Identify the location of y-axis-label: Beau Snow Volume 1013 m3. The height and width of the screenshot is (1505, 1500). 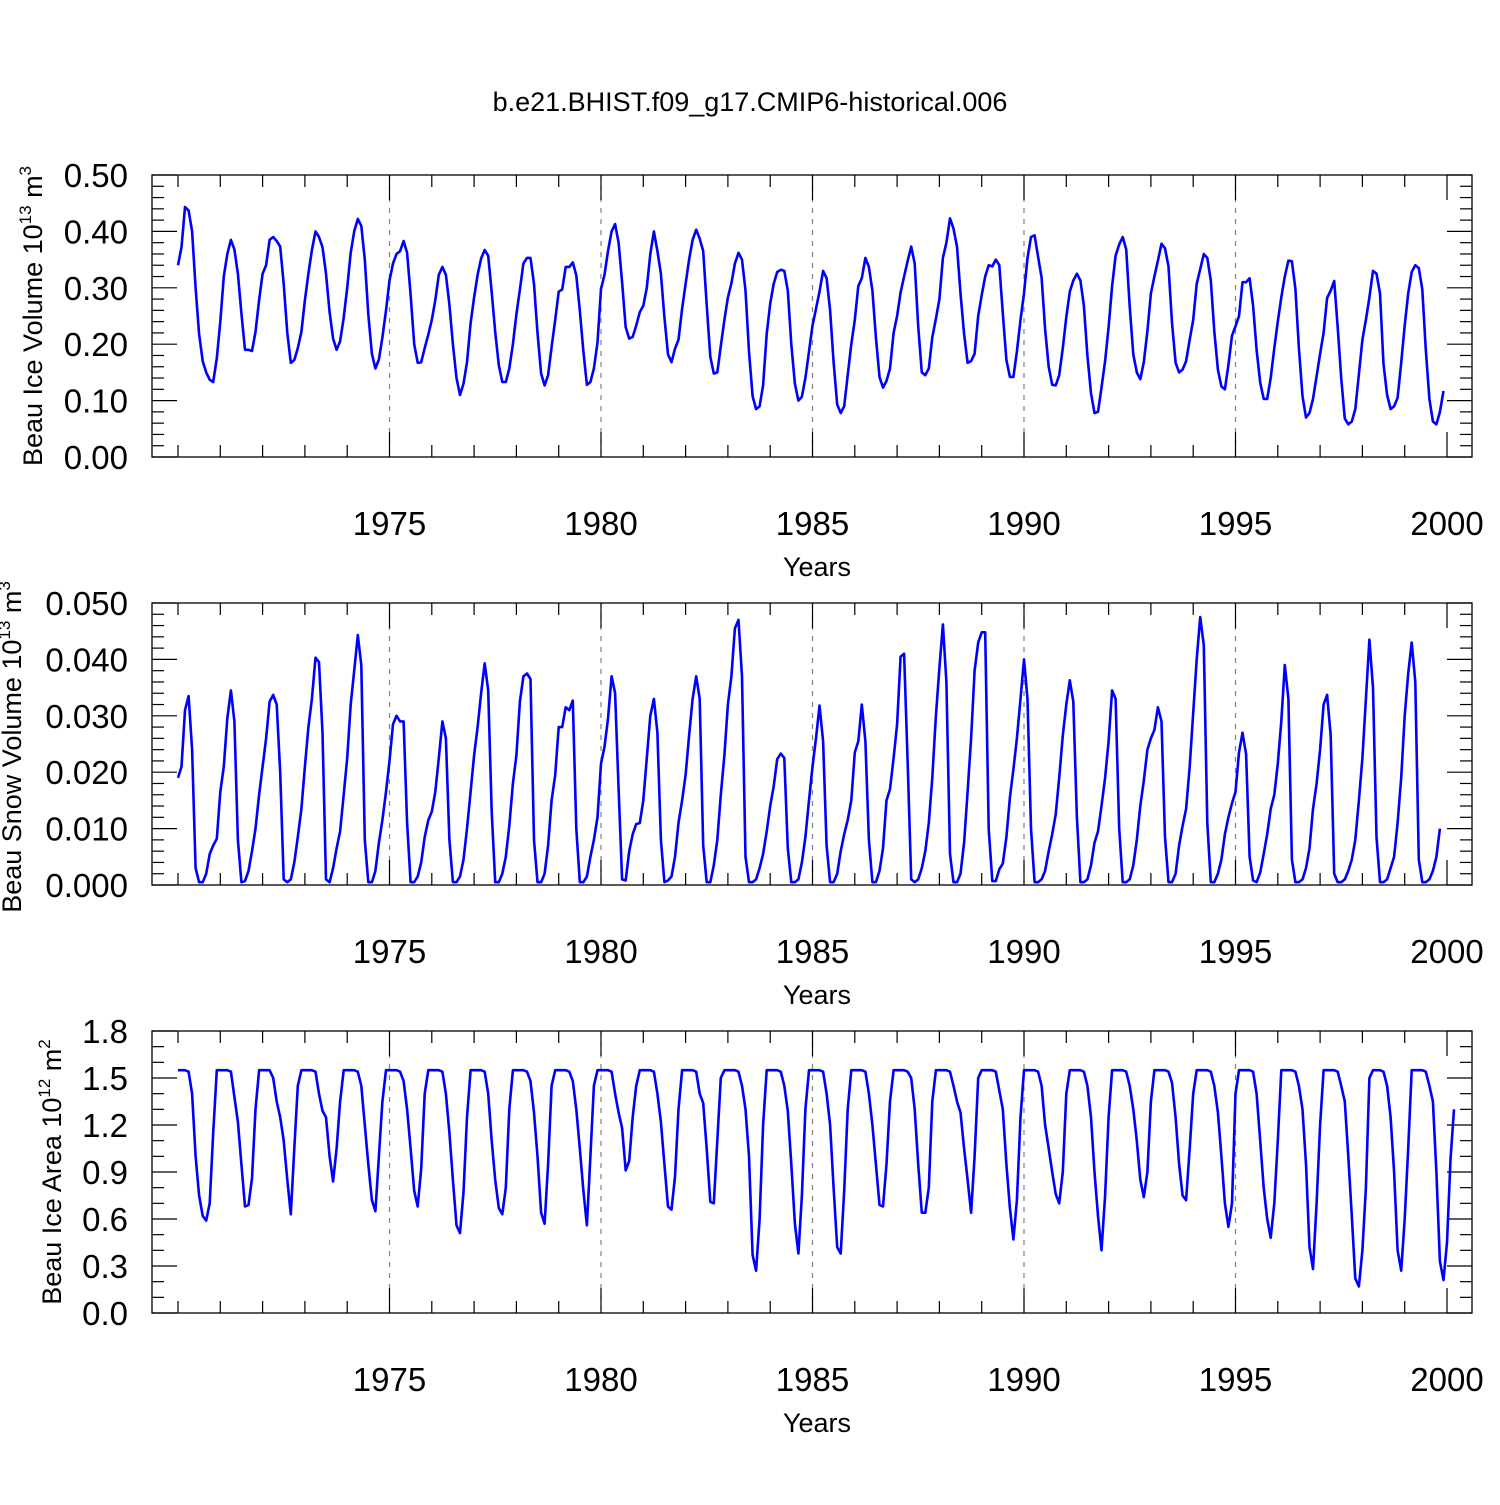
(13, 747).